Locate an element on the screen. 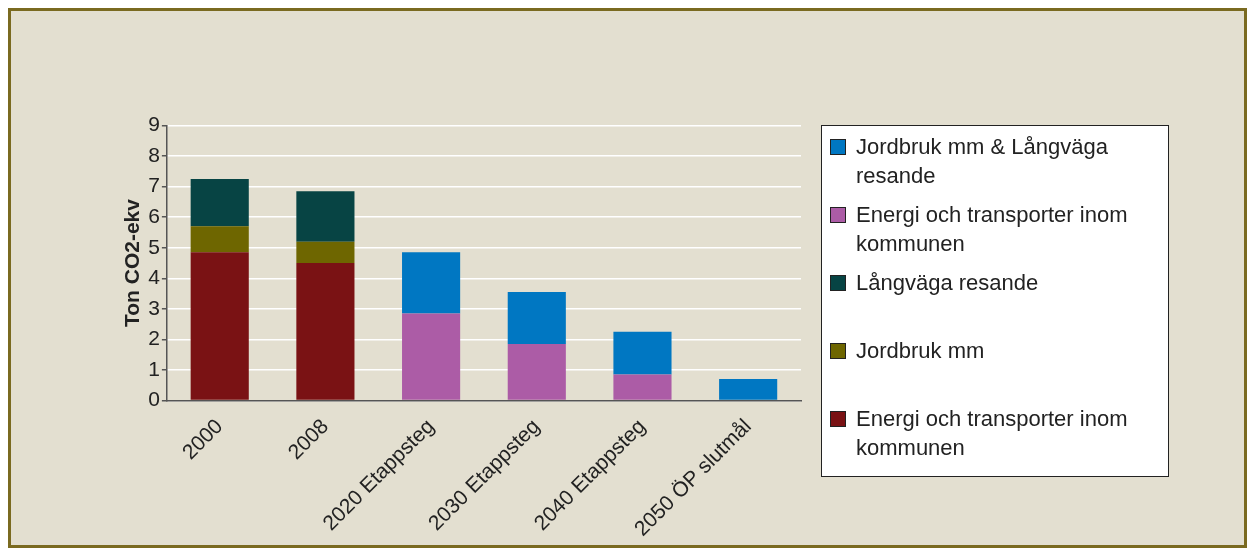 The image size is (1255, 556). y-axis-title: Ton CO2-ekv is located at coordinates (132, 262).